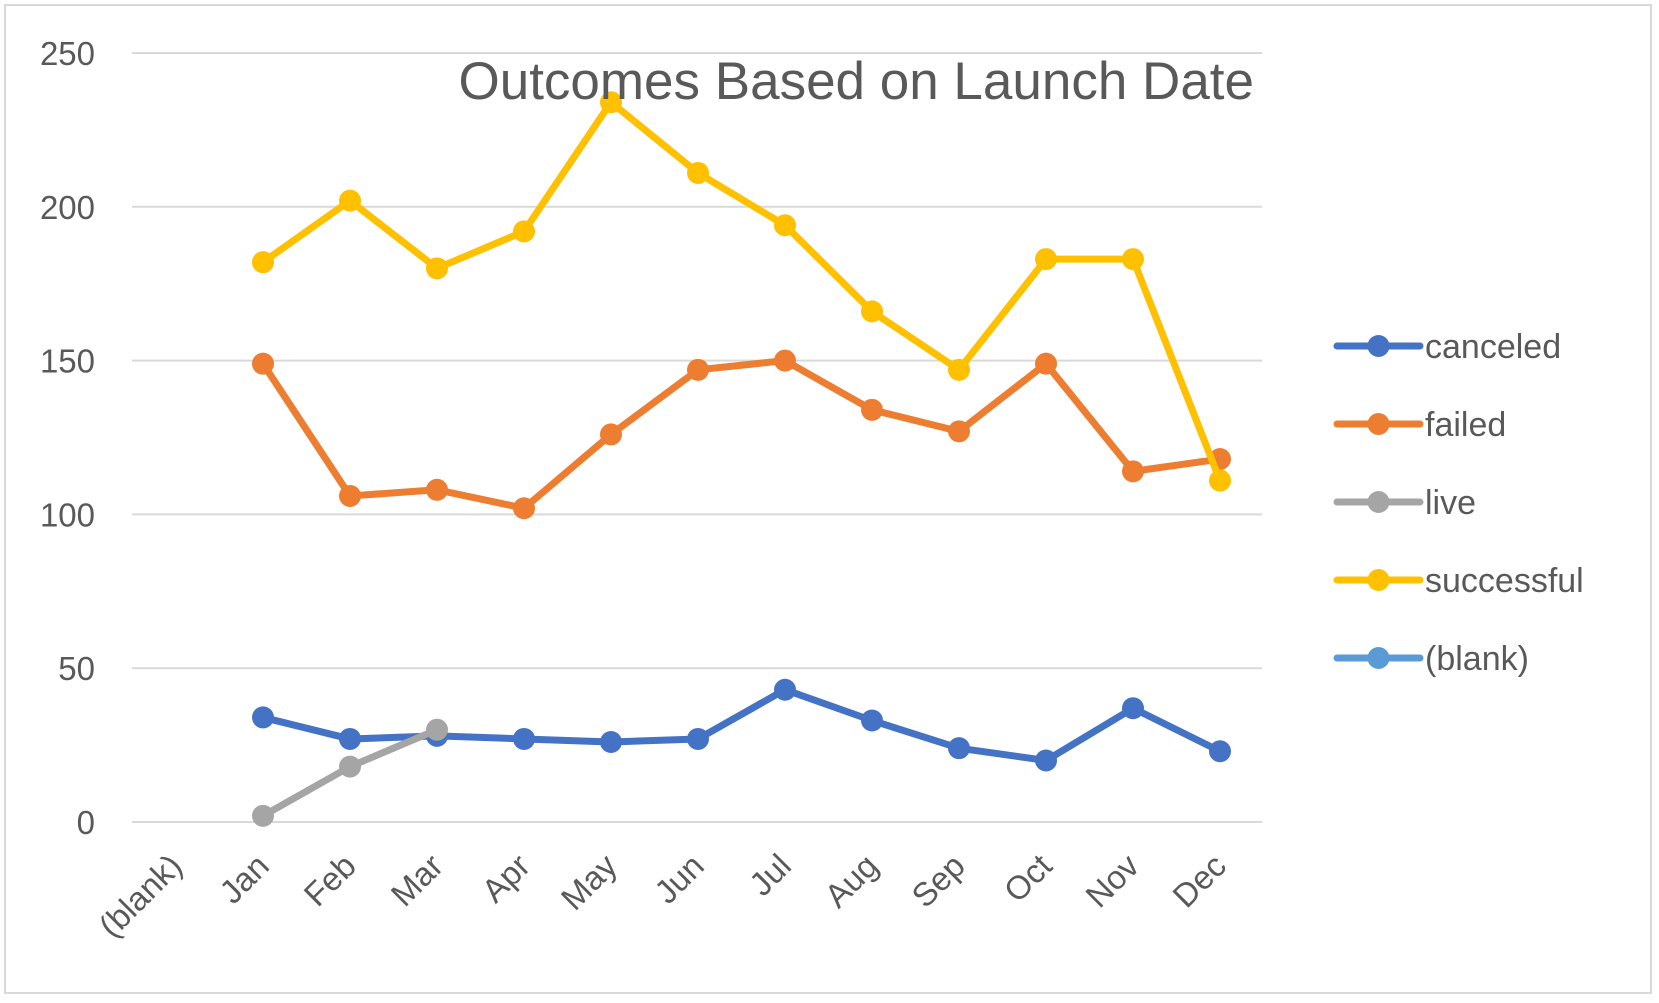  I want to click on x-tick-label: Jan, so click(244, 879).